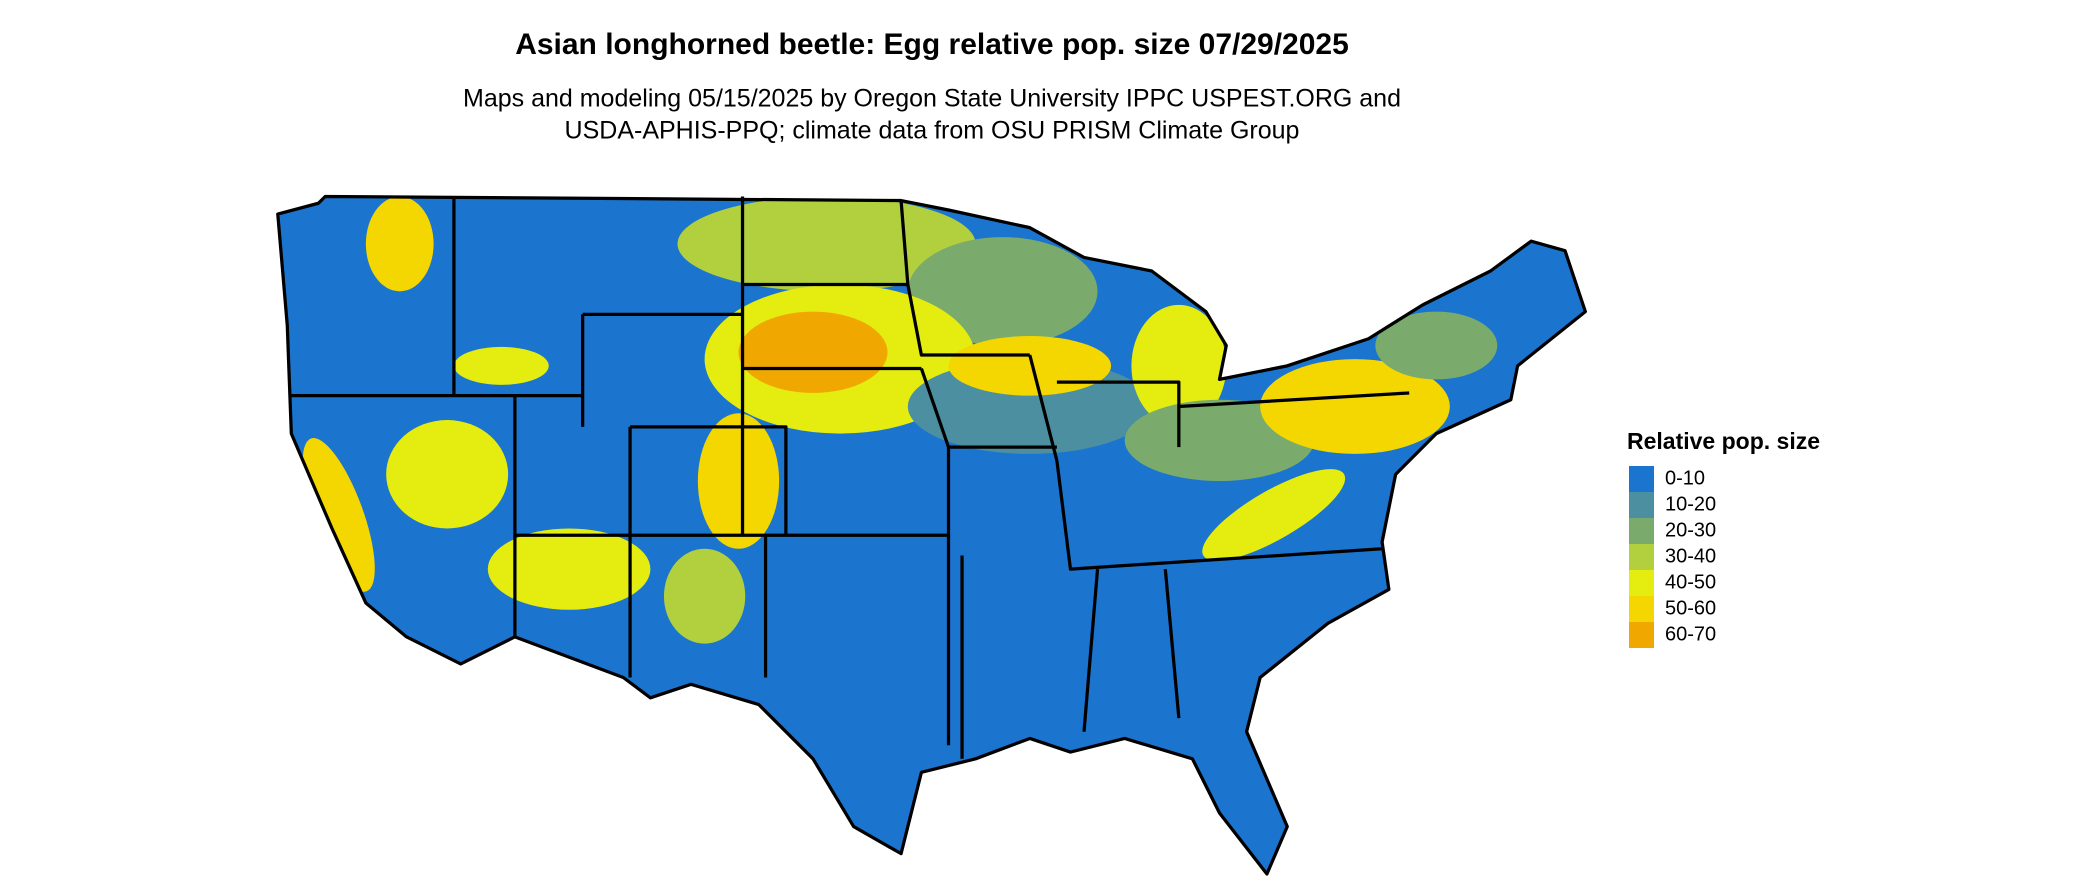 Image resolution: width=2100 pixels, height=892 pixels. Describe the element at coordinates (1690, 608) in the screenshot. I see `legend-label: 50-60` at that location.